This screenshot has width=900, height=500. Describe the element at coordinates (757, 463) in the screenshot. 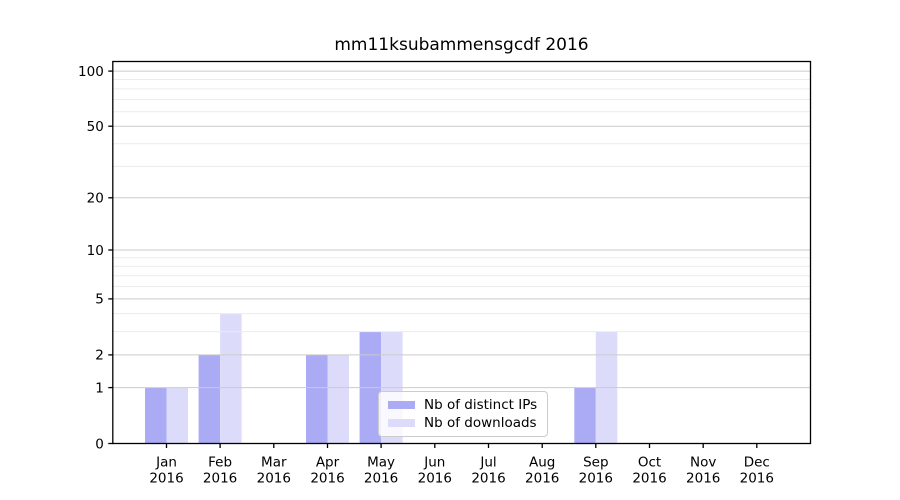

I see `x-tick-label-month: Dec` at that location.